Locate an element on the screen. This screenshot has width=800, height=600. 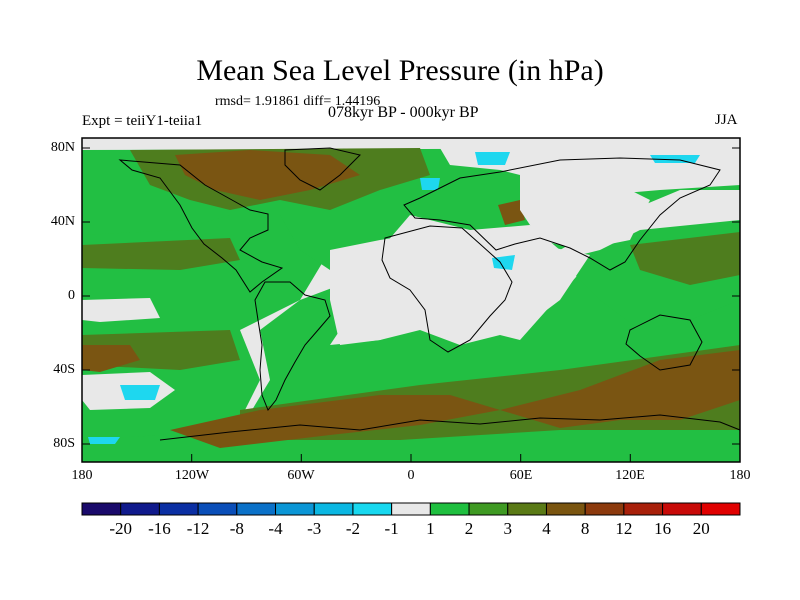
lat-label-40s: 40S is located at coordinates (64, 369).